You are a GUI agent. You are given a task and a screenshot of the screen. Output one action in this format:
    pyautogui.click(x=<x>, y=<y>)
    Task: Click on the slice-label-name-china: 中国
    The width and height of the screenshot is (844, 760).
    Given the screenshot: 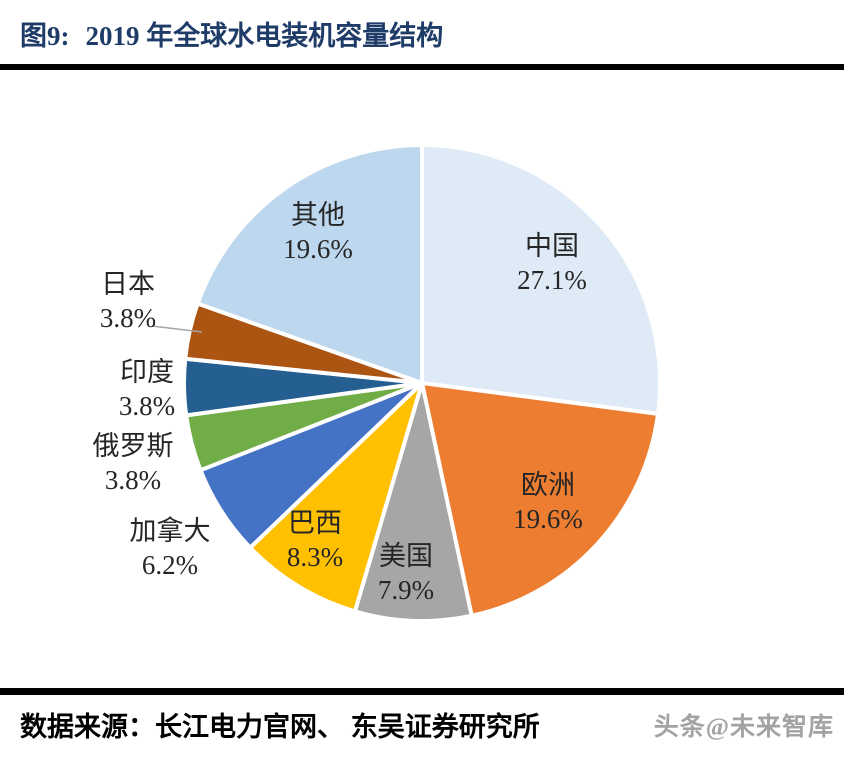 What is the action you would take?
    pyautogui.click(x=552, y=246)
    